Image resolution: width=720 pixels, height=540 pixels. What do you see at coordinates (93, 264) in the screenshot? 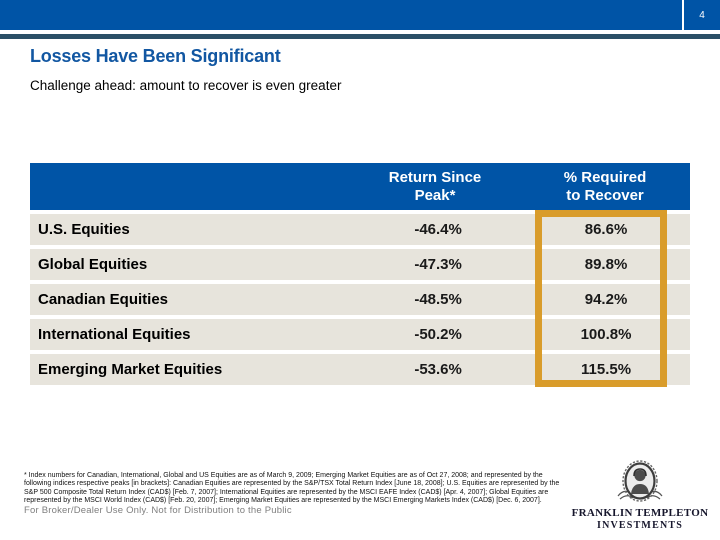
I see `row-label: Global Equities` at bounding box center [93, 264].